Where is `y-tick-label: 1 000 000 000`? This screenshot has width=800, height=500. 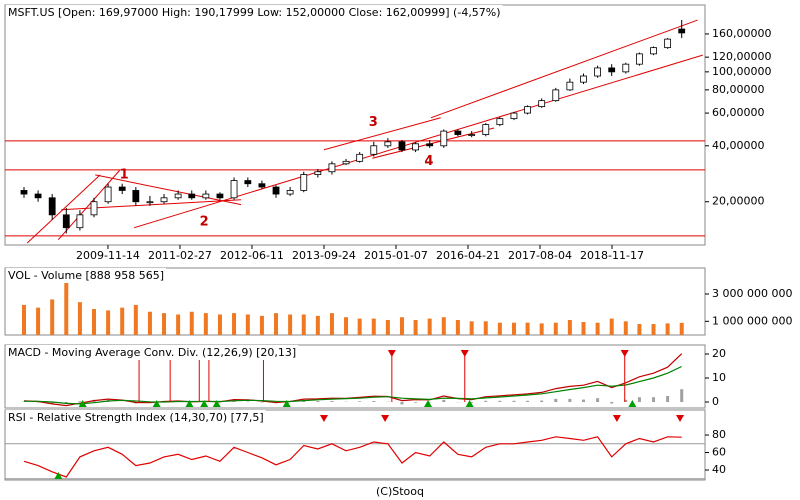 y-tick-label: 1 000 000 000 is located at coordinates (752, 320).